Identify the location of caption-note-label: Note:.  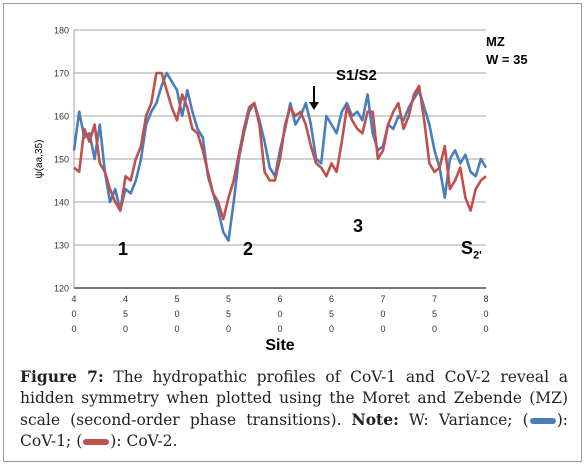
(375, 419).